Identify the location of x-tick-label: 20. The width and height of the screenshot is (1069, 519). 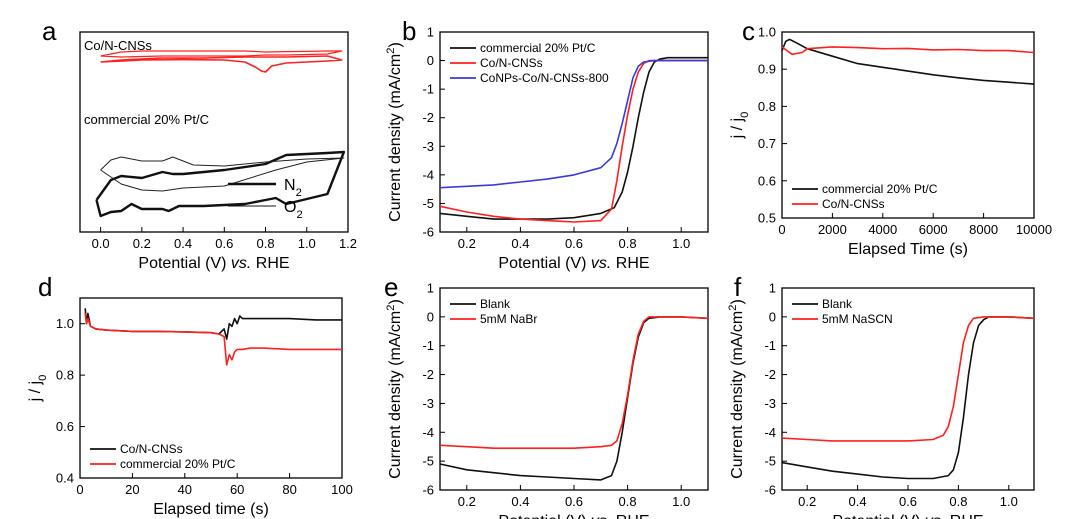
(132, 489).